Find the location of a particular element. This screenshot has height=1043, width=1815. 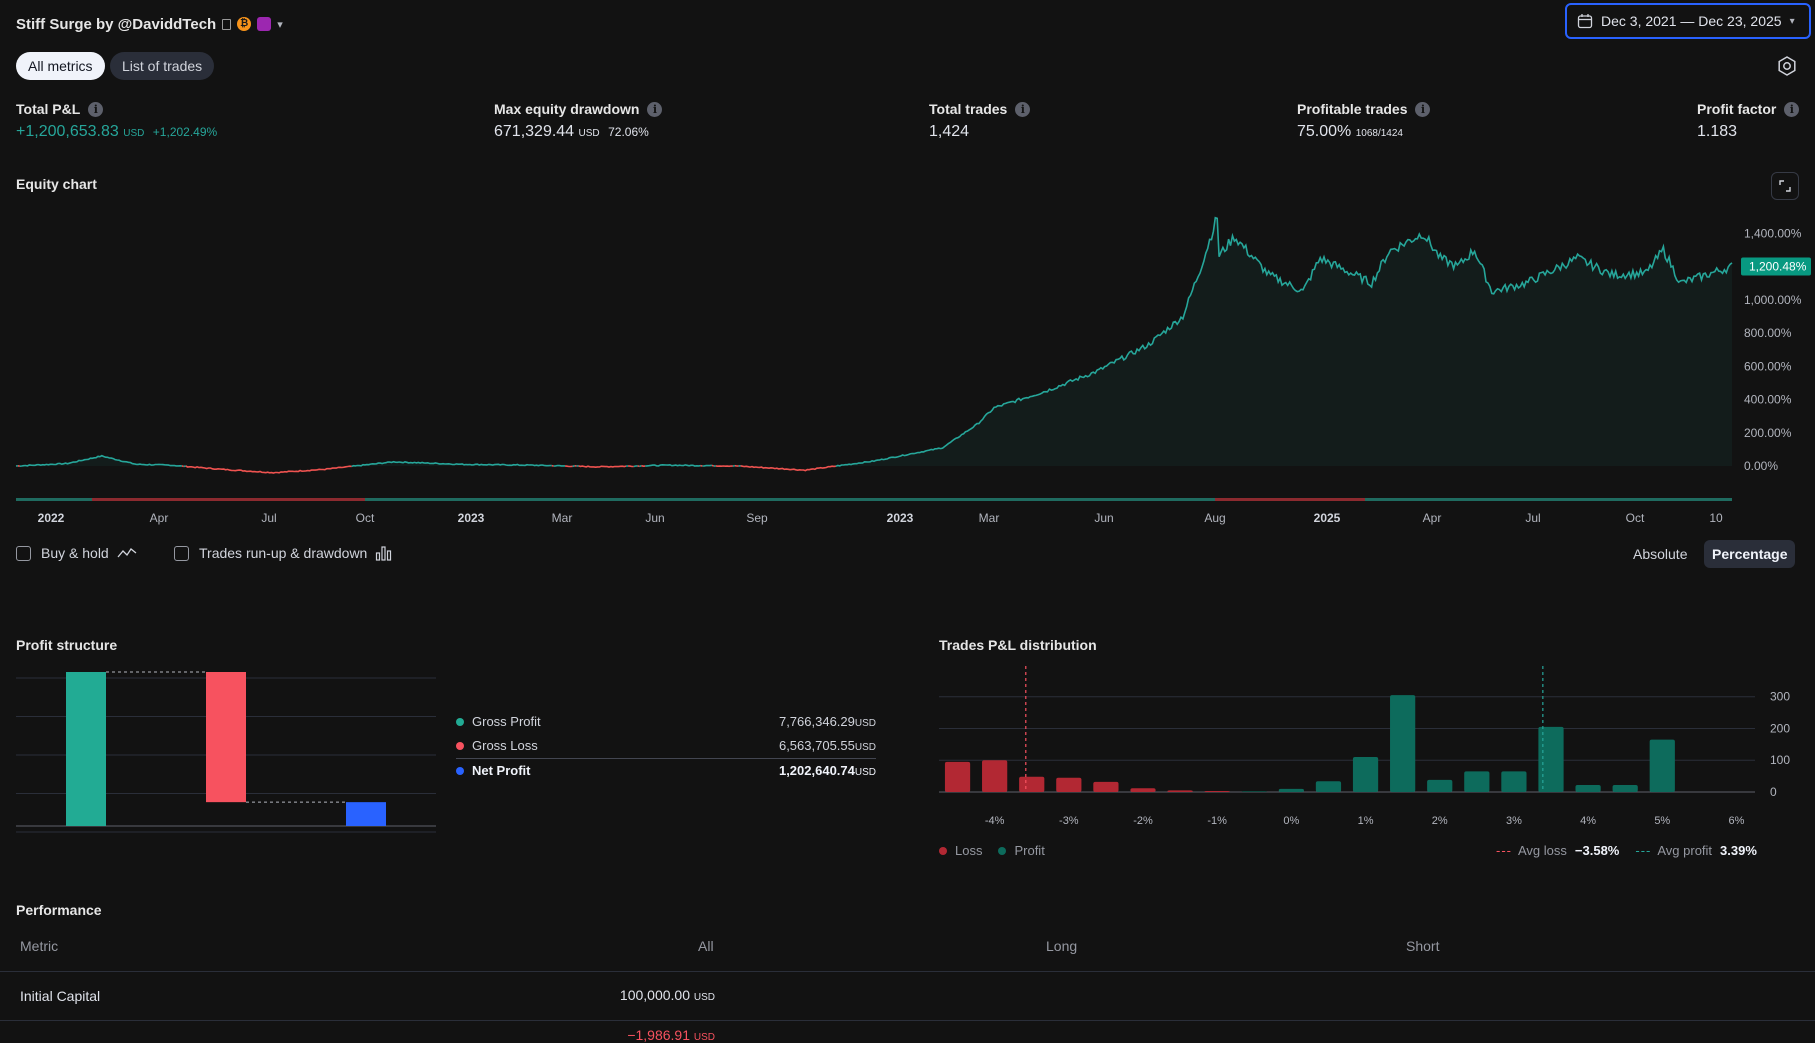

expand-icon is located at coordinates (1785, 186).